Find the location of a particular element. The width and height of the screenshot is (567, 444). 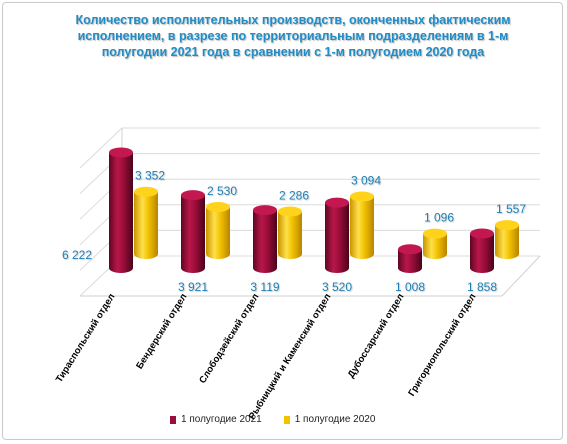

category-label: Дубоссарский отдел is located at coordinates (376, 336).